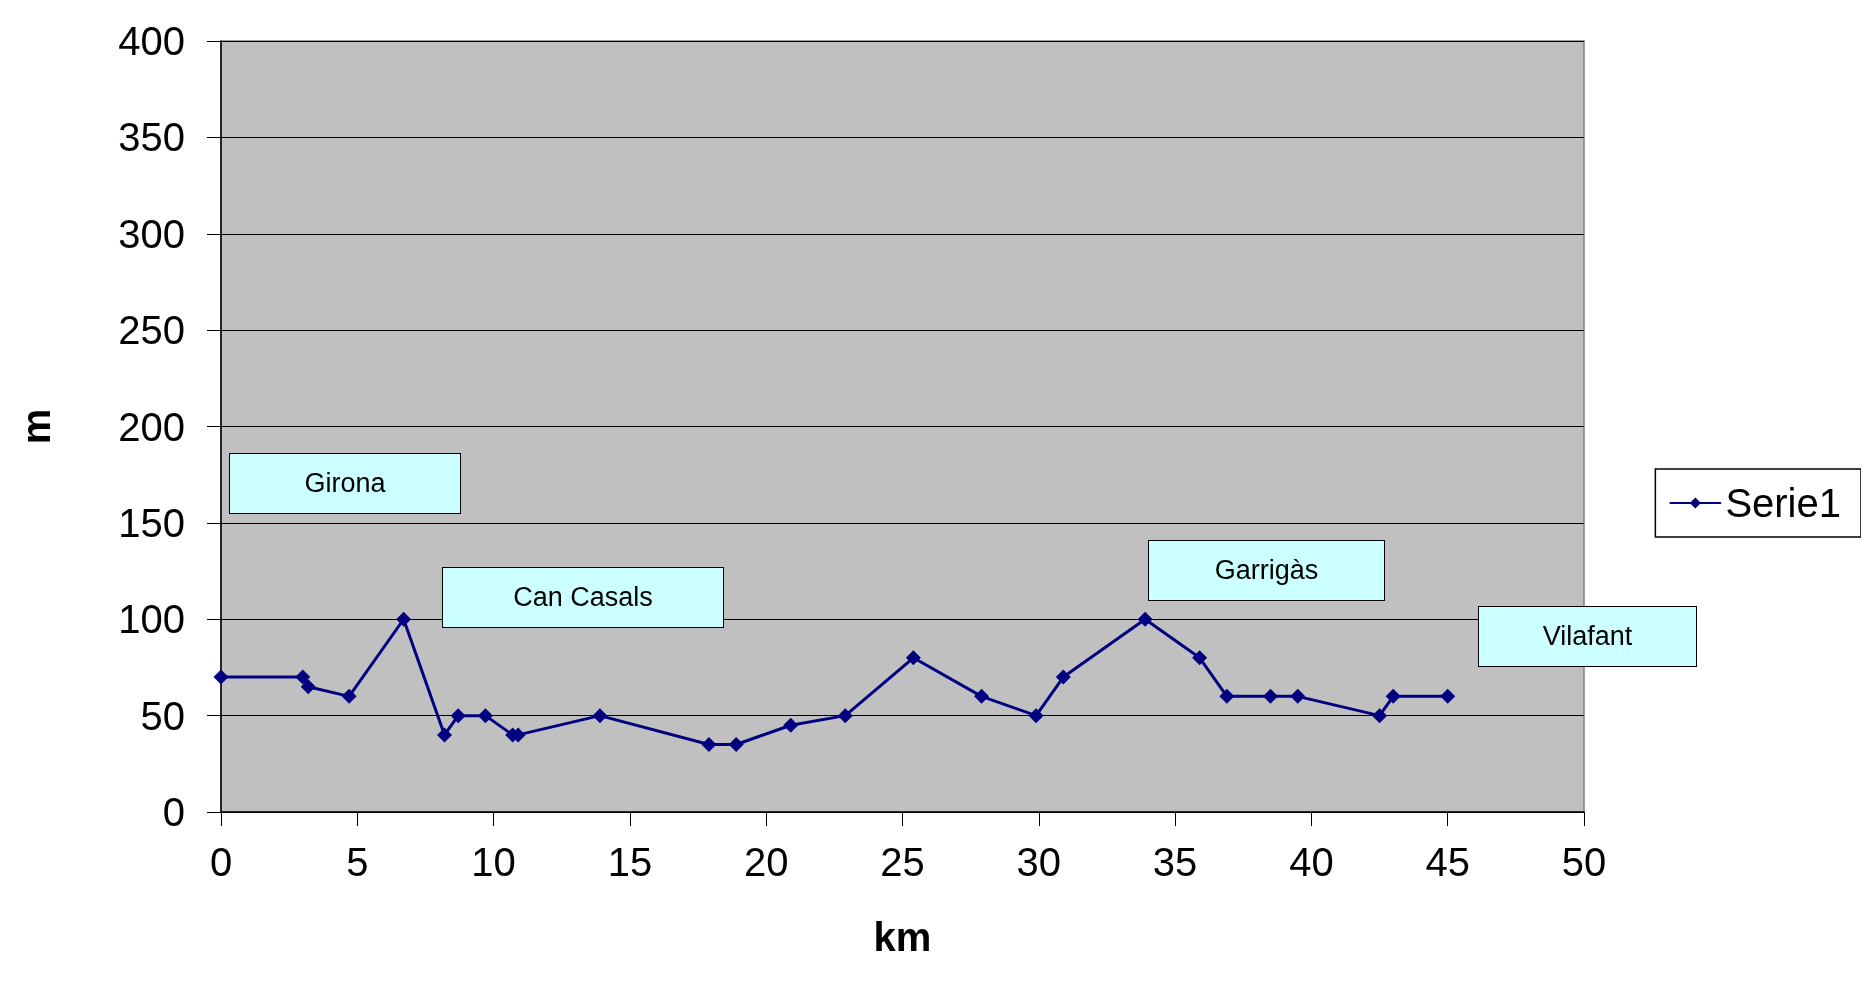  Describe the element at coordinates (1311, 862) in the screenshot. I see `x-tick-label: 40` at that location.